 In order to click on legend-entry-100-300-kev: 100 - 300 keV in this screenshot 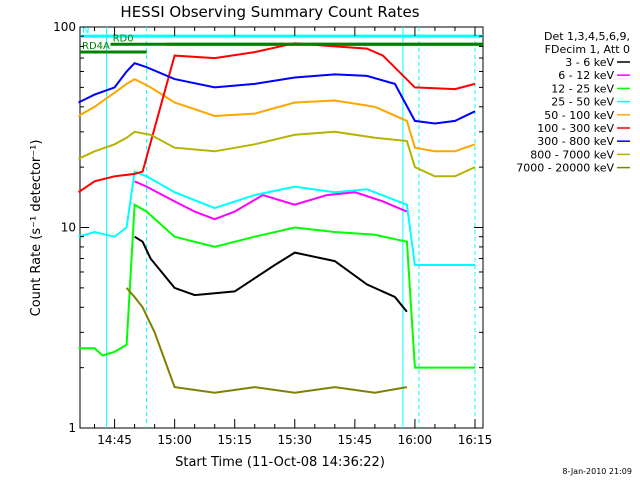, I will do `click(583, 128)`.